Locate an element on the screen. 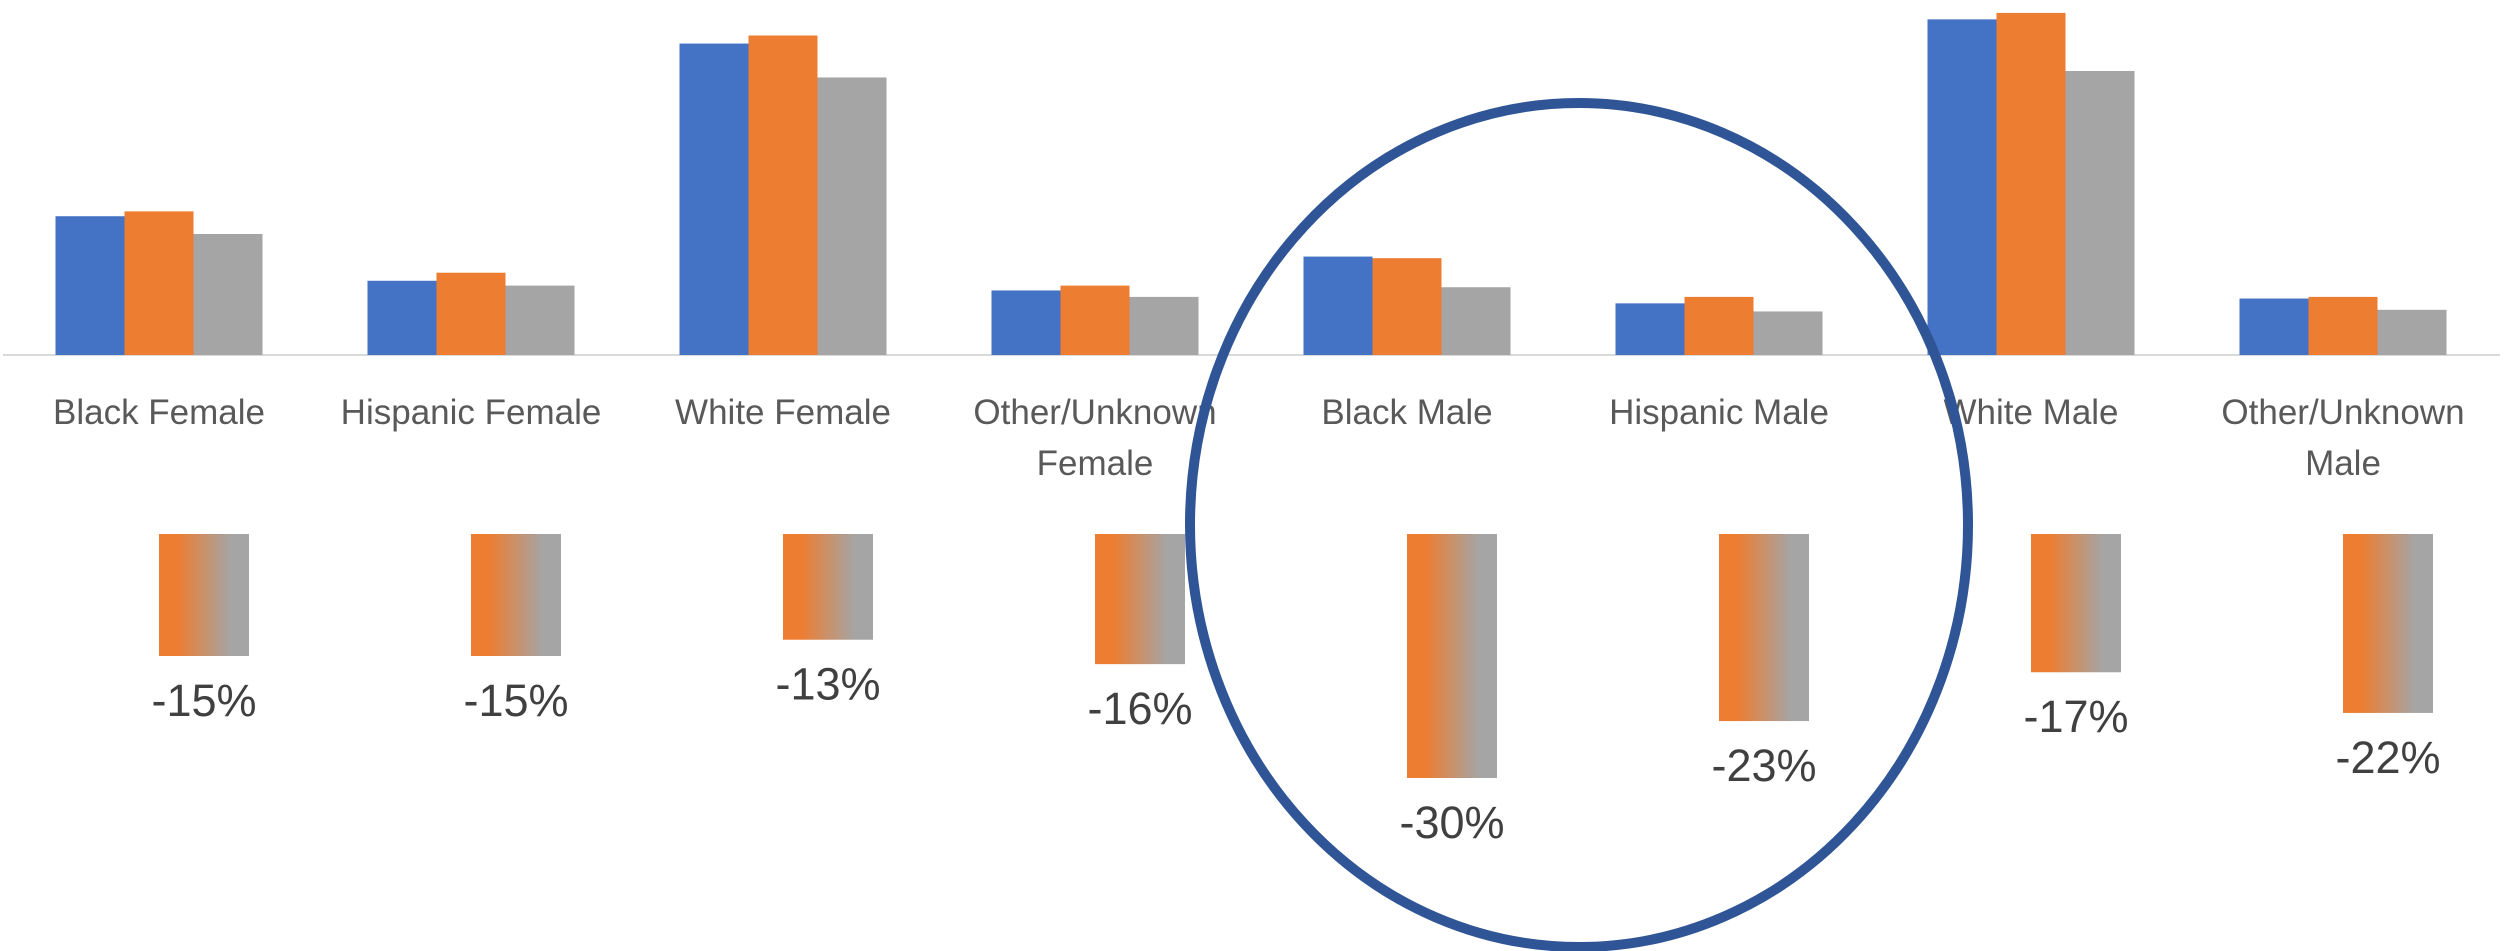 This screenshot has width=2509, height=951. value-label: -13% is located at coordinates (827, 684).